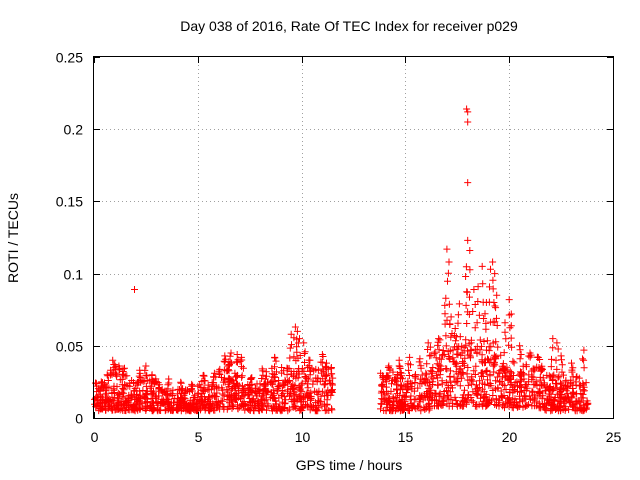  What do you see at coordinates (349, 465) in the screenshot?
I see `x-axis-label: GPS time / hours` at bounding box center [349, 465].